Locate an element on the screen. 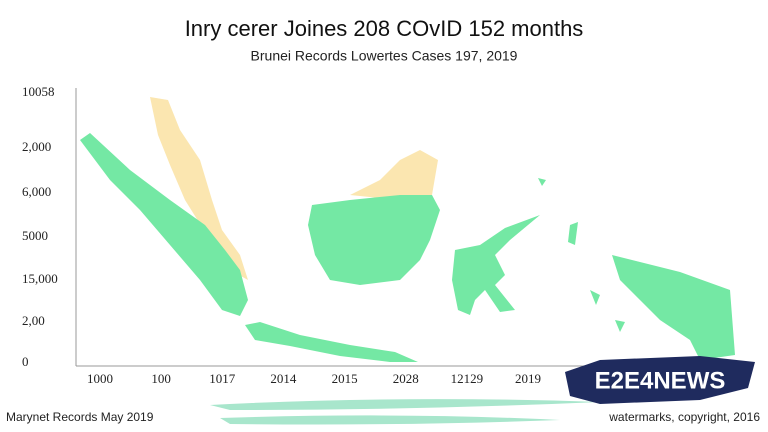 The height and width of the screenshot is (432, 768). x-label: 12129 is located at coordinates (467, 378).